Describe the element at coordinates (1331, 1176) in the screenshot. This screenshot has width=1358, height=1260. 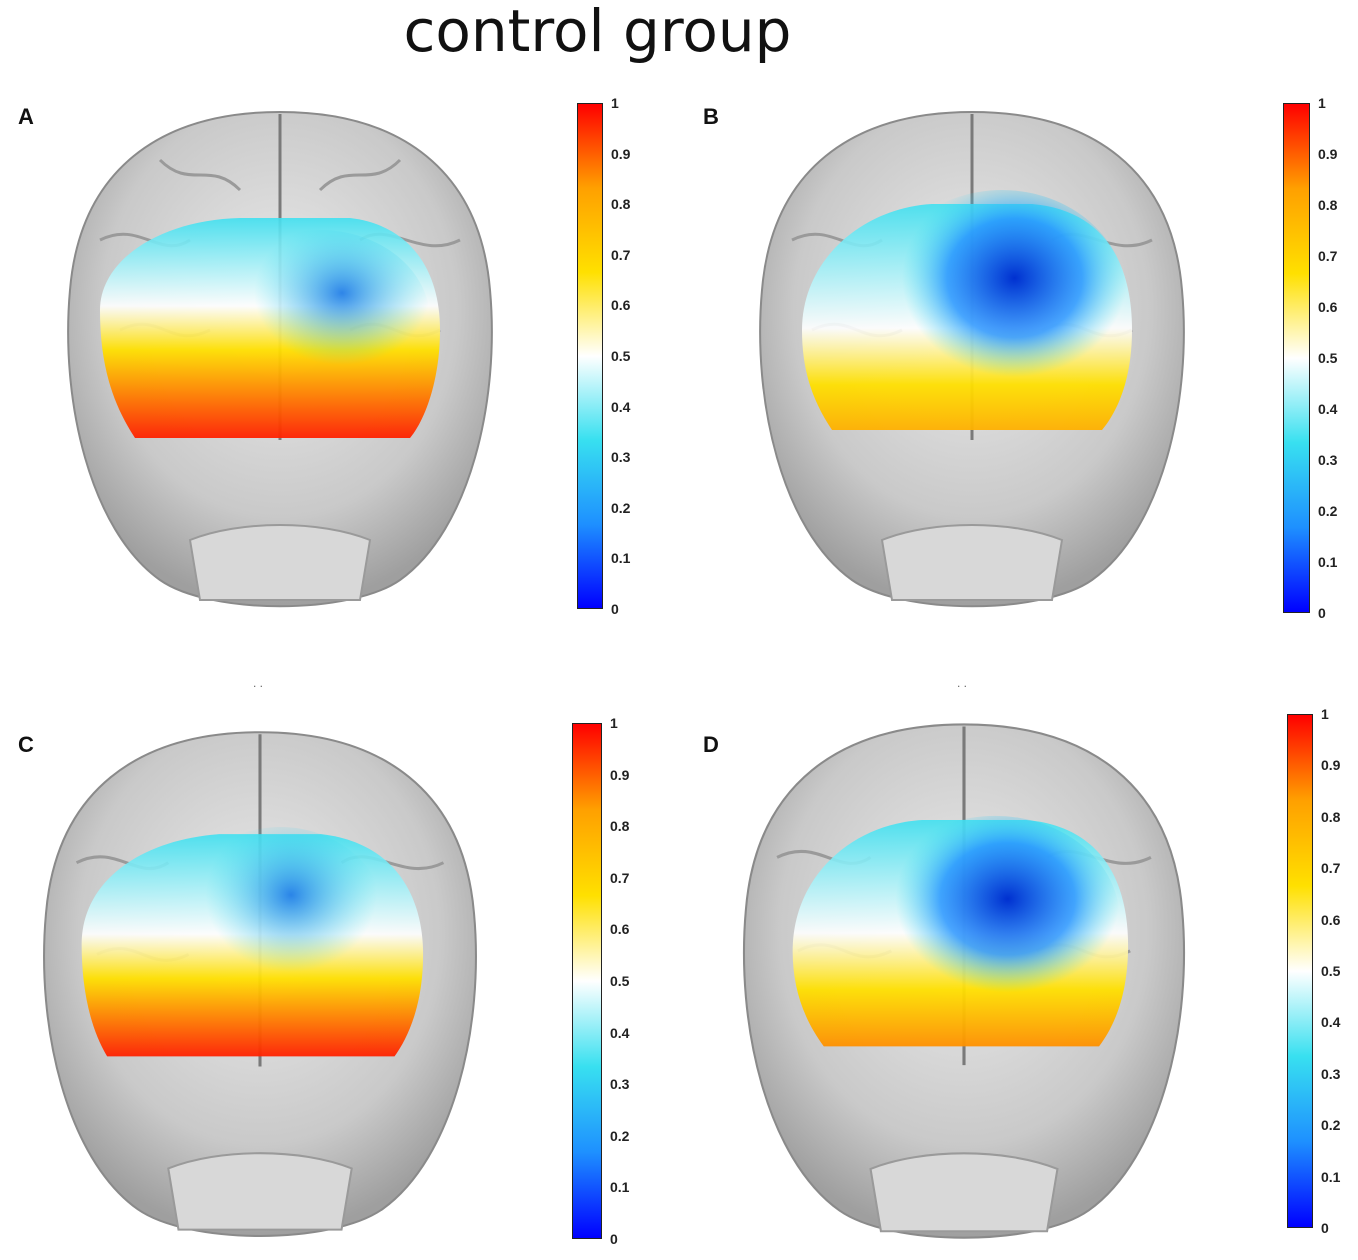
I see `colorbar-d-tick: 0.1` at that location.